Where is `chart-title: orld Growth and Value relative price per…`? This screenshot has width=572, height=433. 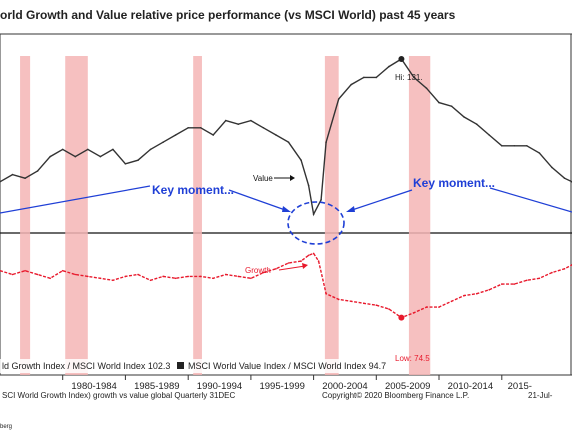 chart-title: orld Growth and Value relative price per… is located at coordinates (228, 15).